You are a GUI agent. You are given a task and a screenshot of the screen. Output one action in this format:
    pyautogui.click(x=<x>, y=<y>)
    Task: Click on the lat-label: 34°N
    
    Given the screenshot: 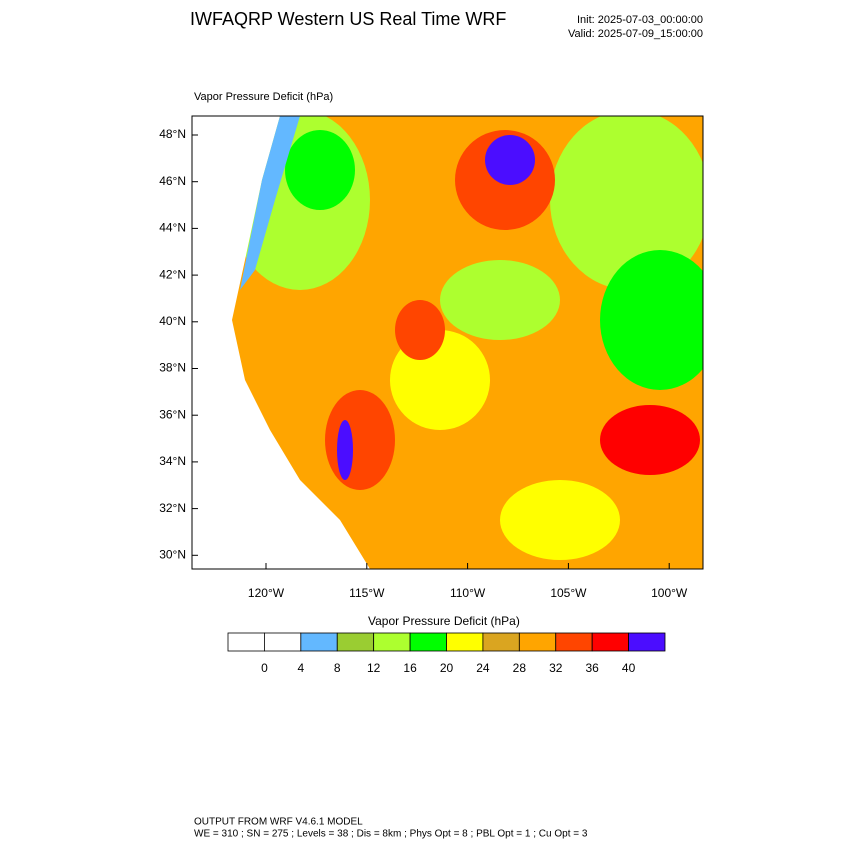 What is the action you would take?
    pyautogui.click(x=172, y=461)
    